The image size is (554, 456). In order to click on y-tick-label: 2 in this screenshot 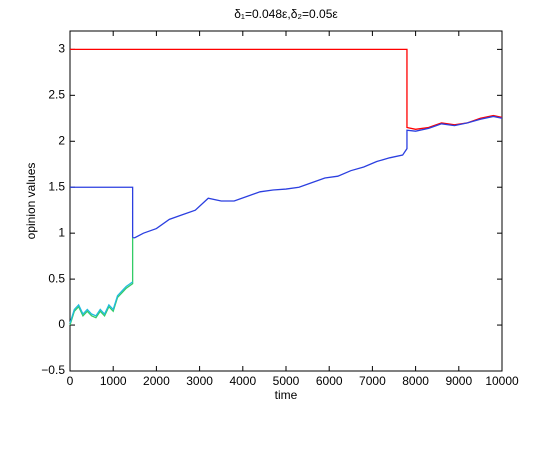, I will do `click(61, 140)`.